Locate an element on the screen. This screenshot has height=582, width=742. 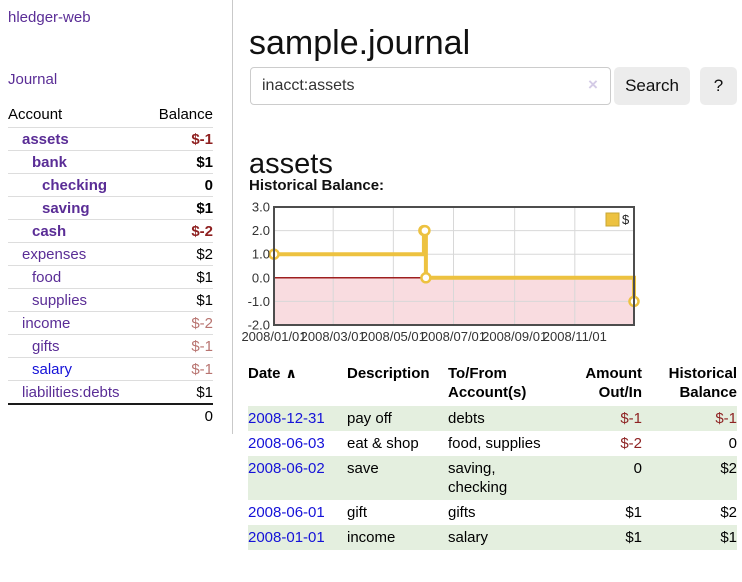
account-link: saving is located at coordinates (66, 208).